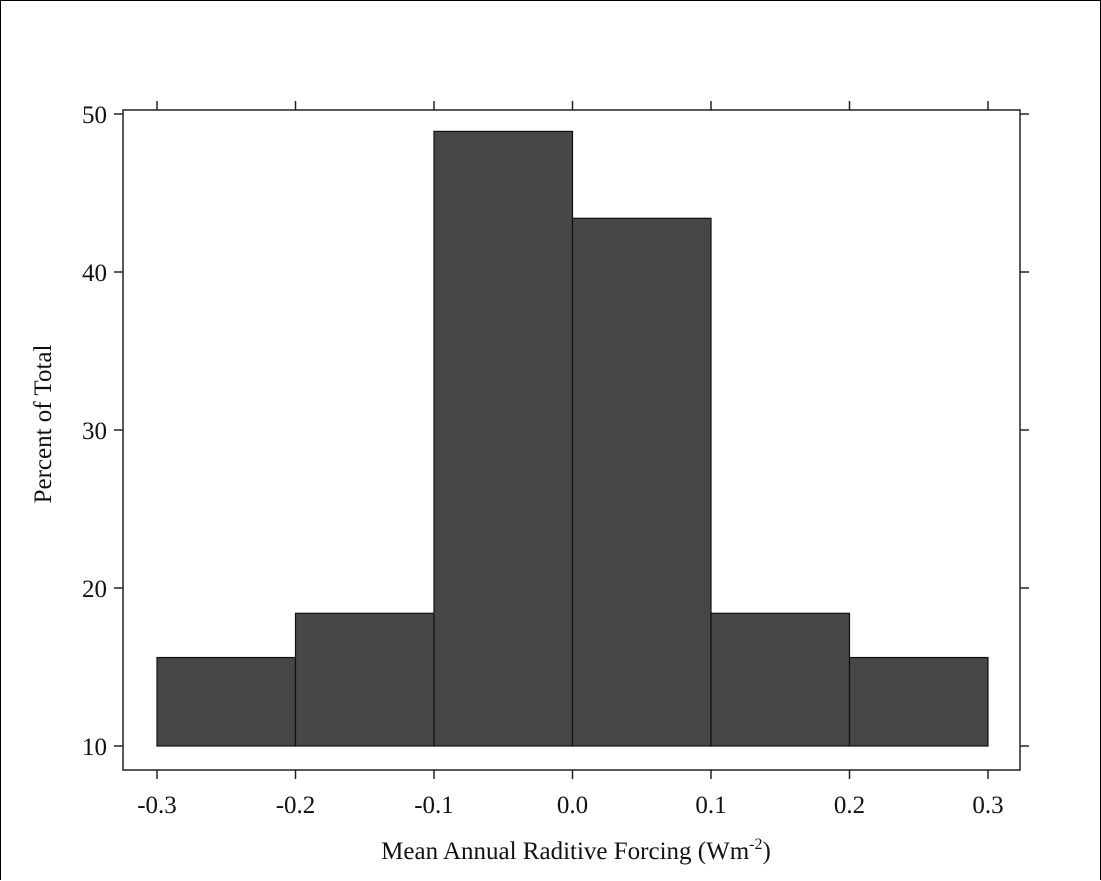 This screenshot has height=881, width=1101. Describe the element at coordinates (987, 805) in the screenshot. I see `x-tick-label-6: 0.3` at that location.